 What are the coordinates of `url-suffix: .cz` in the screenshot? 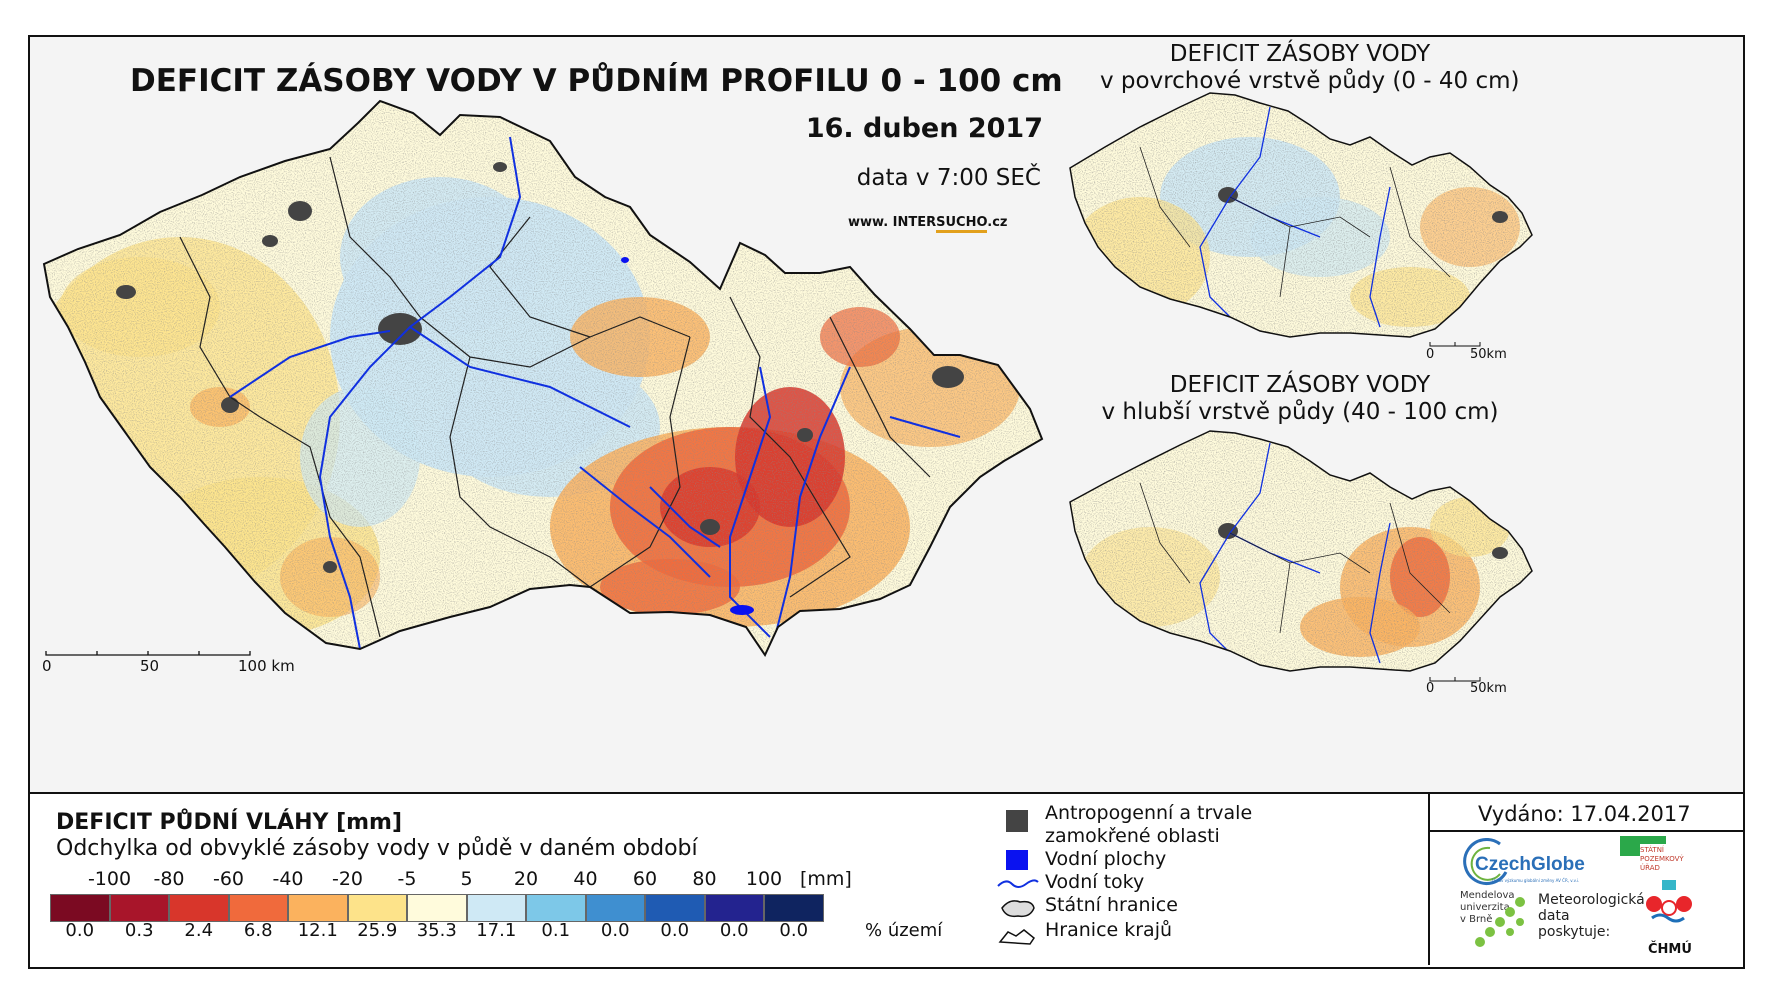 It's located at (997, 222).